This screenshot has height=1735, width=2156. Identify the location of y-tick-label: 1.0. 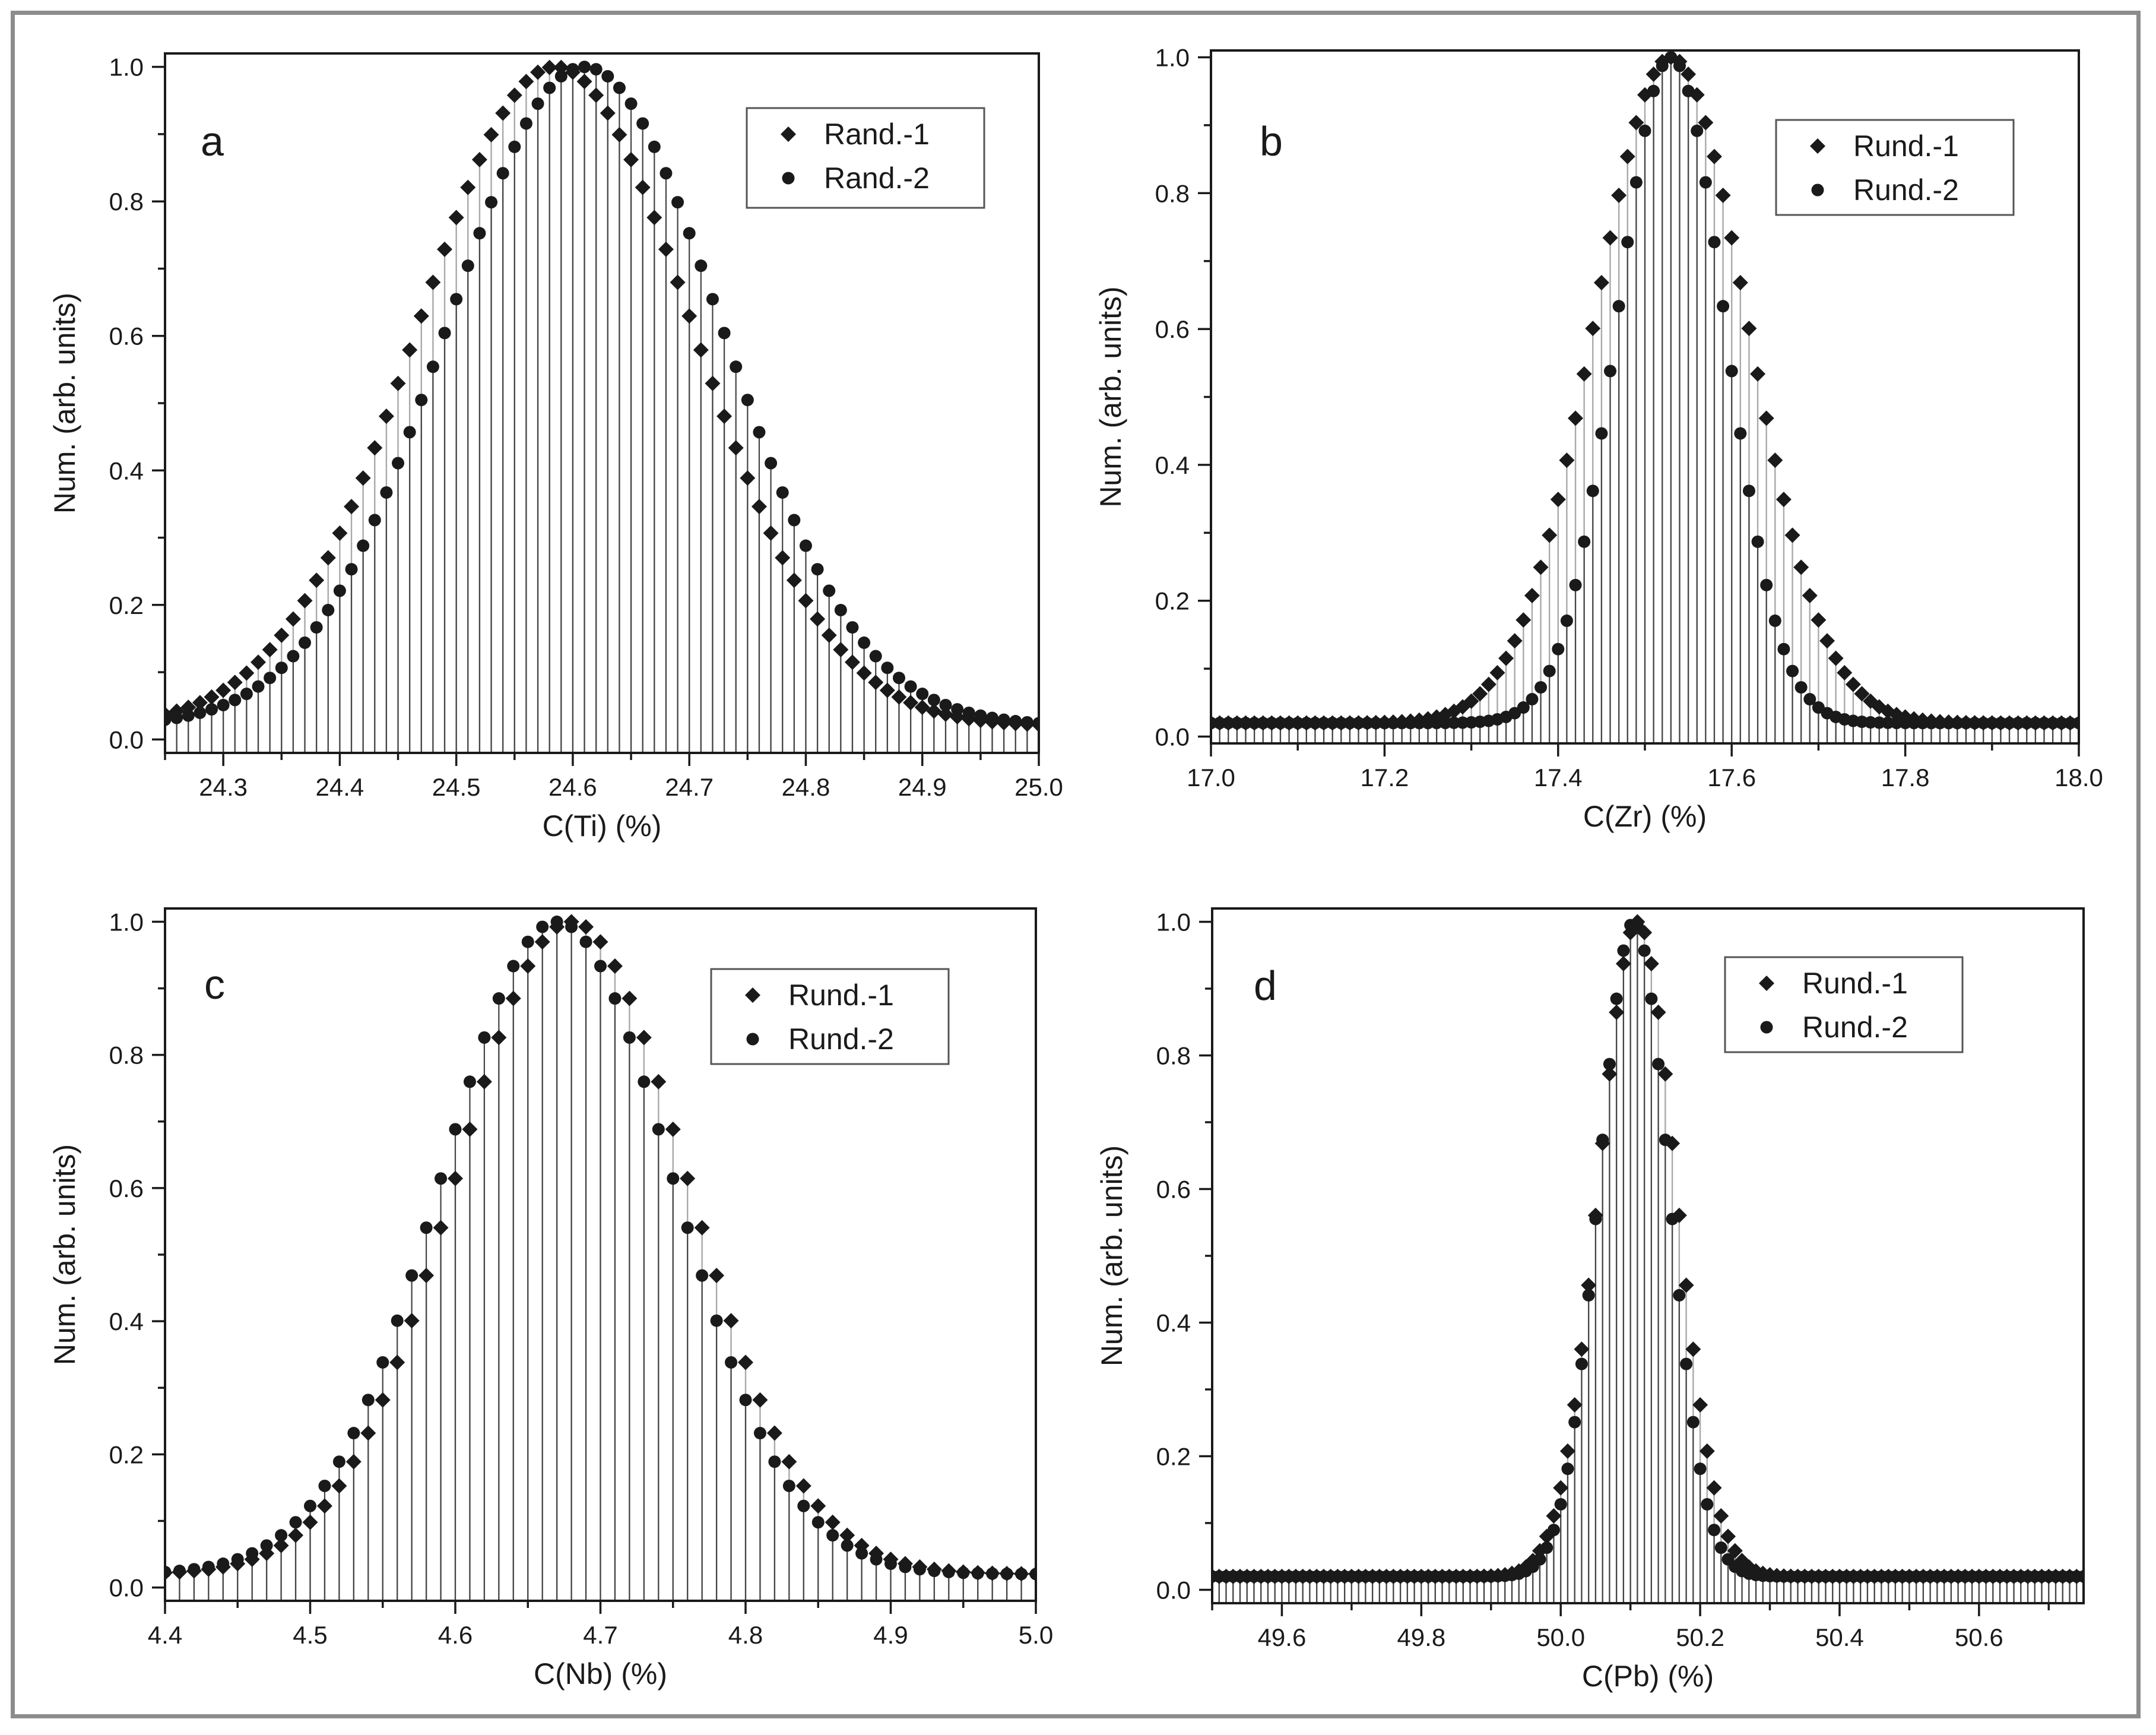
(1172, 57).